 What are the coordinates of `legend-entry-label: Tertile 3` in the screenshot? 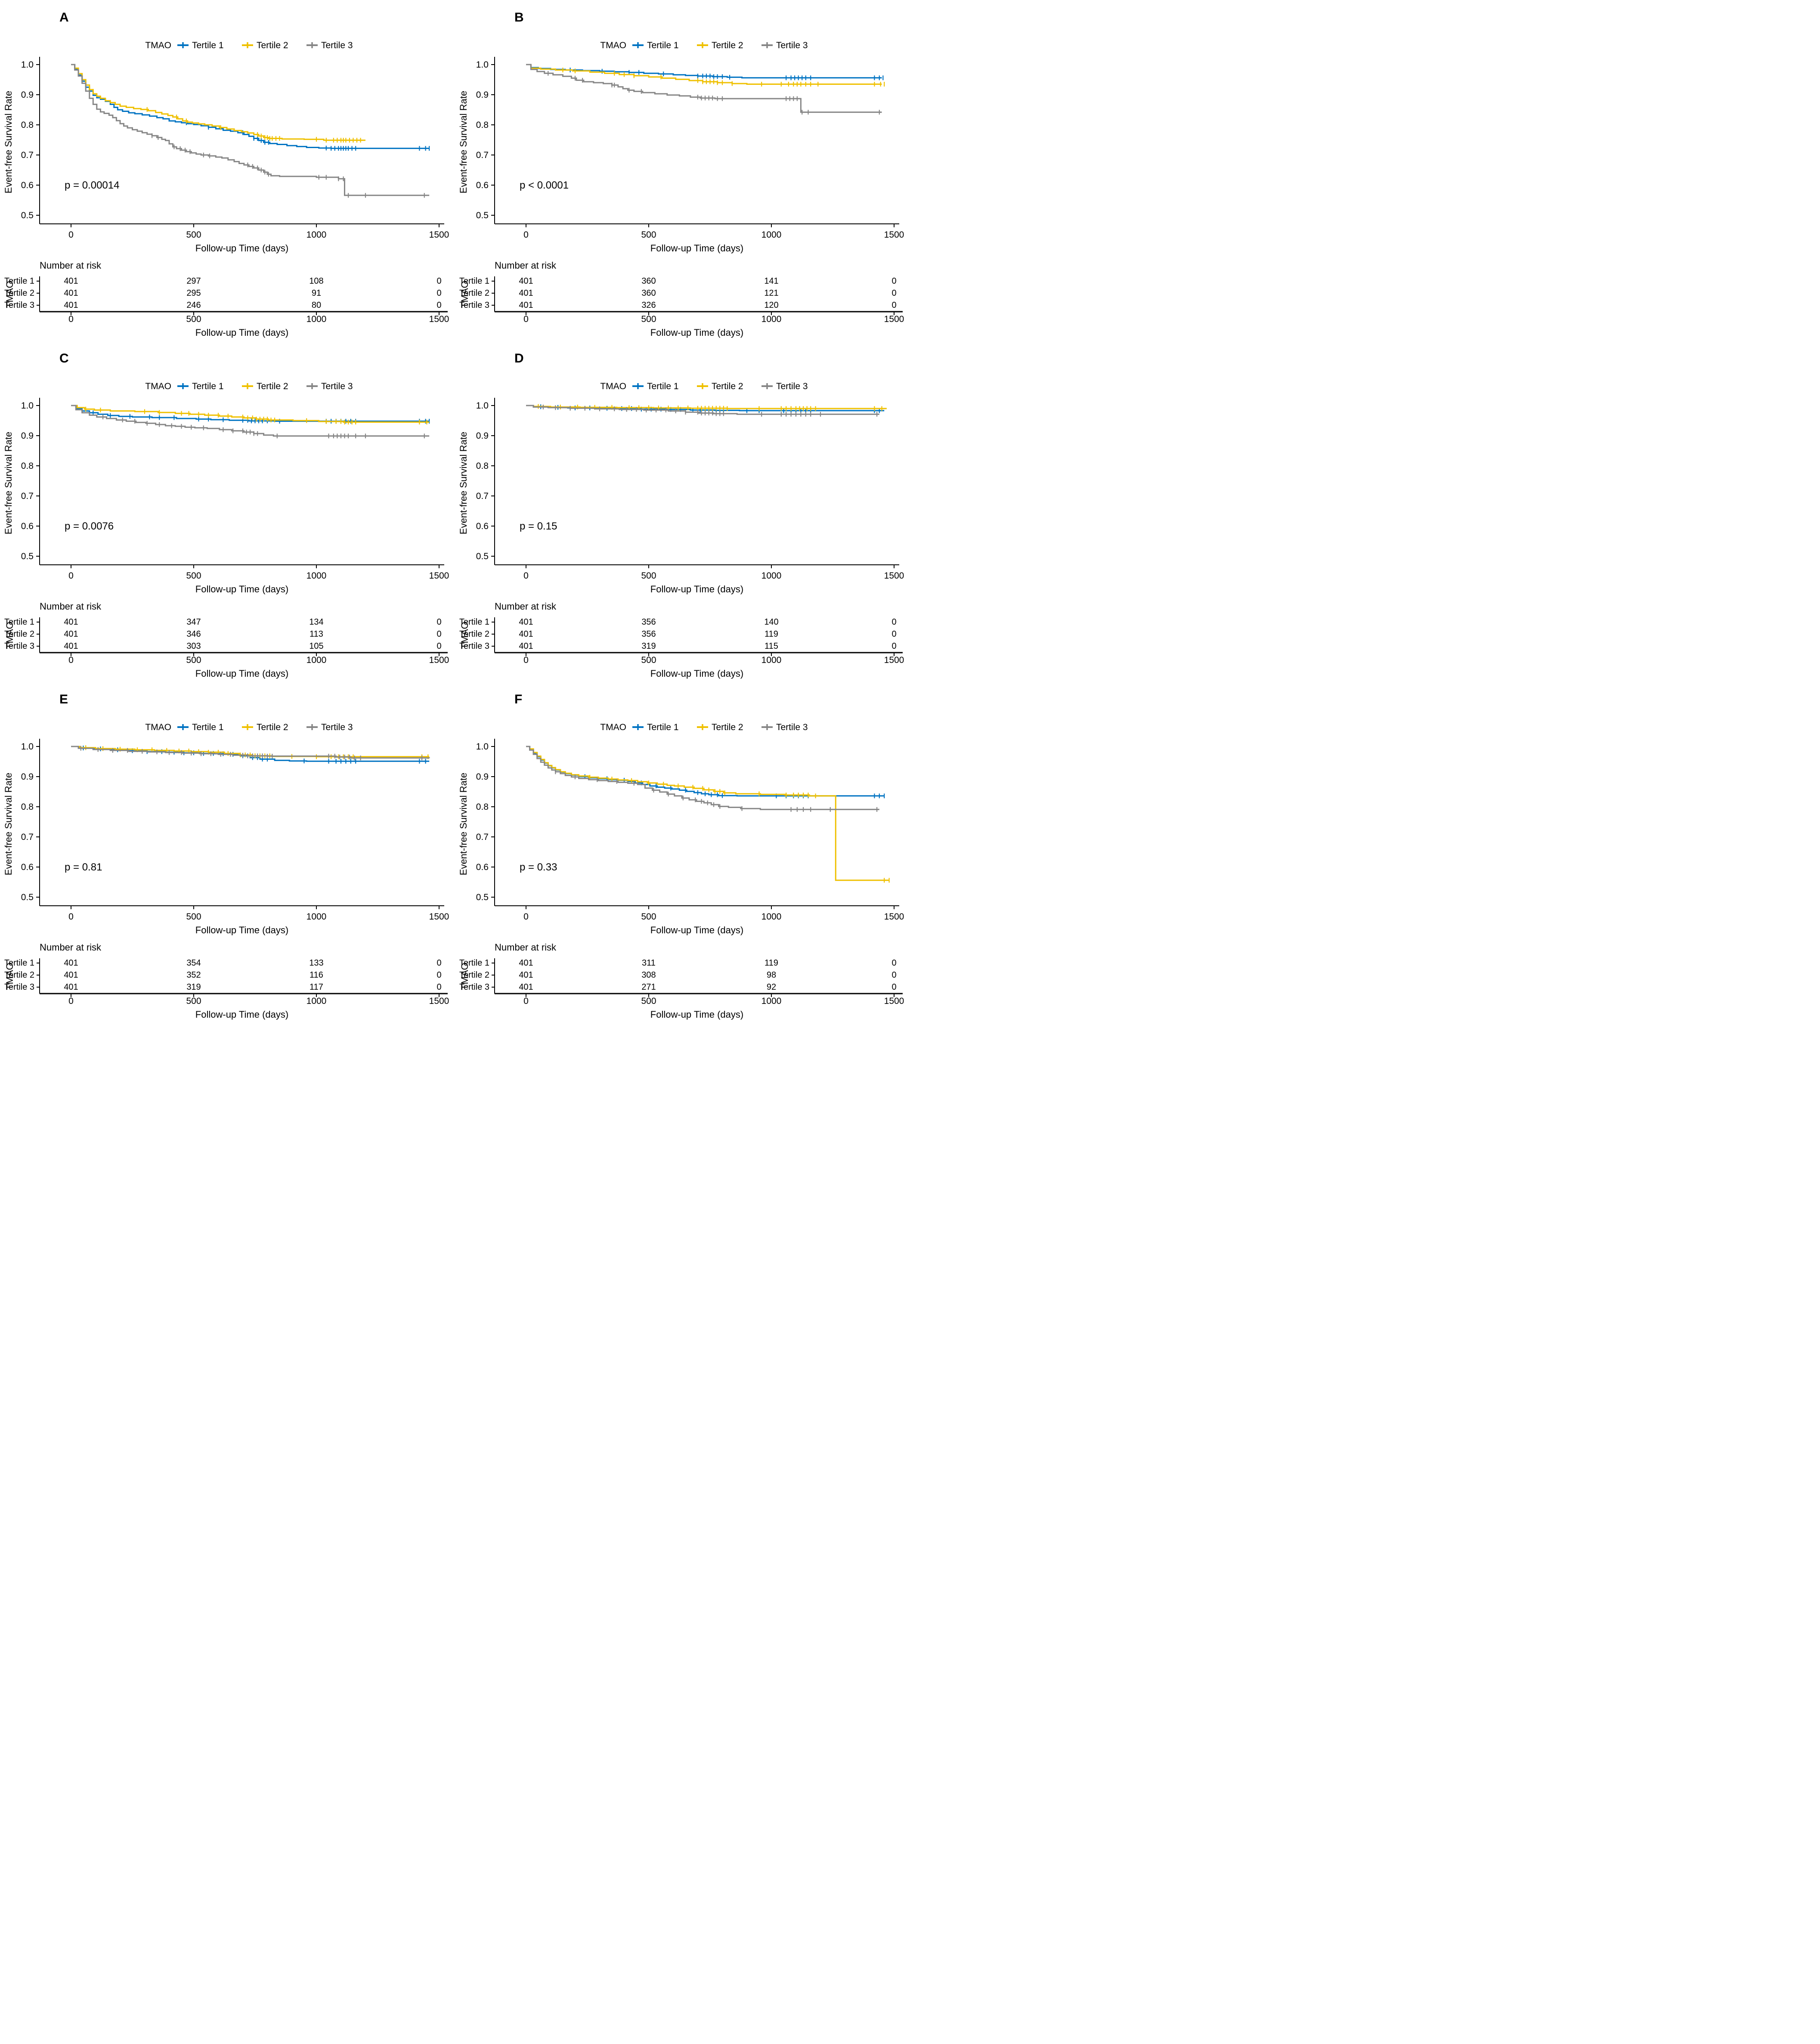 It's located at (792, 45).